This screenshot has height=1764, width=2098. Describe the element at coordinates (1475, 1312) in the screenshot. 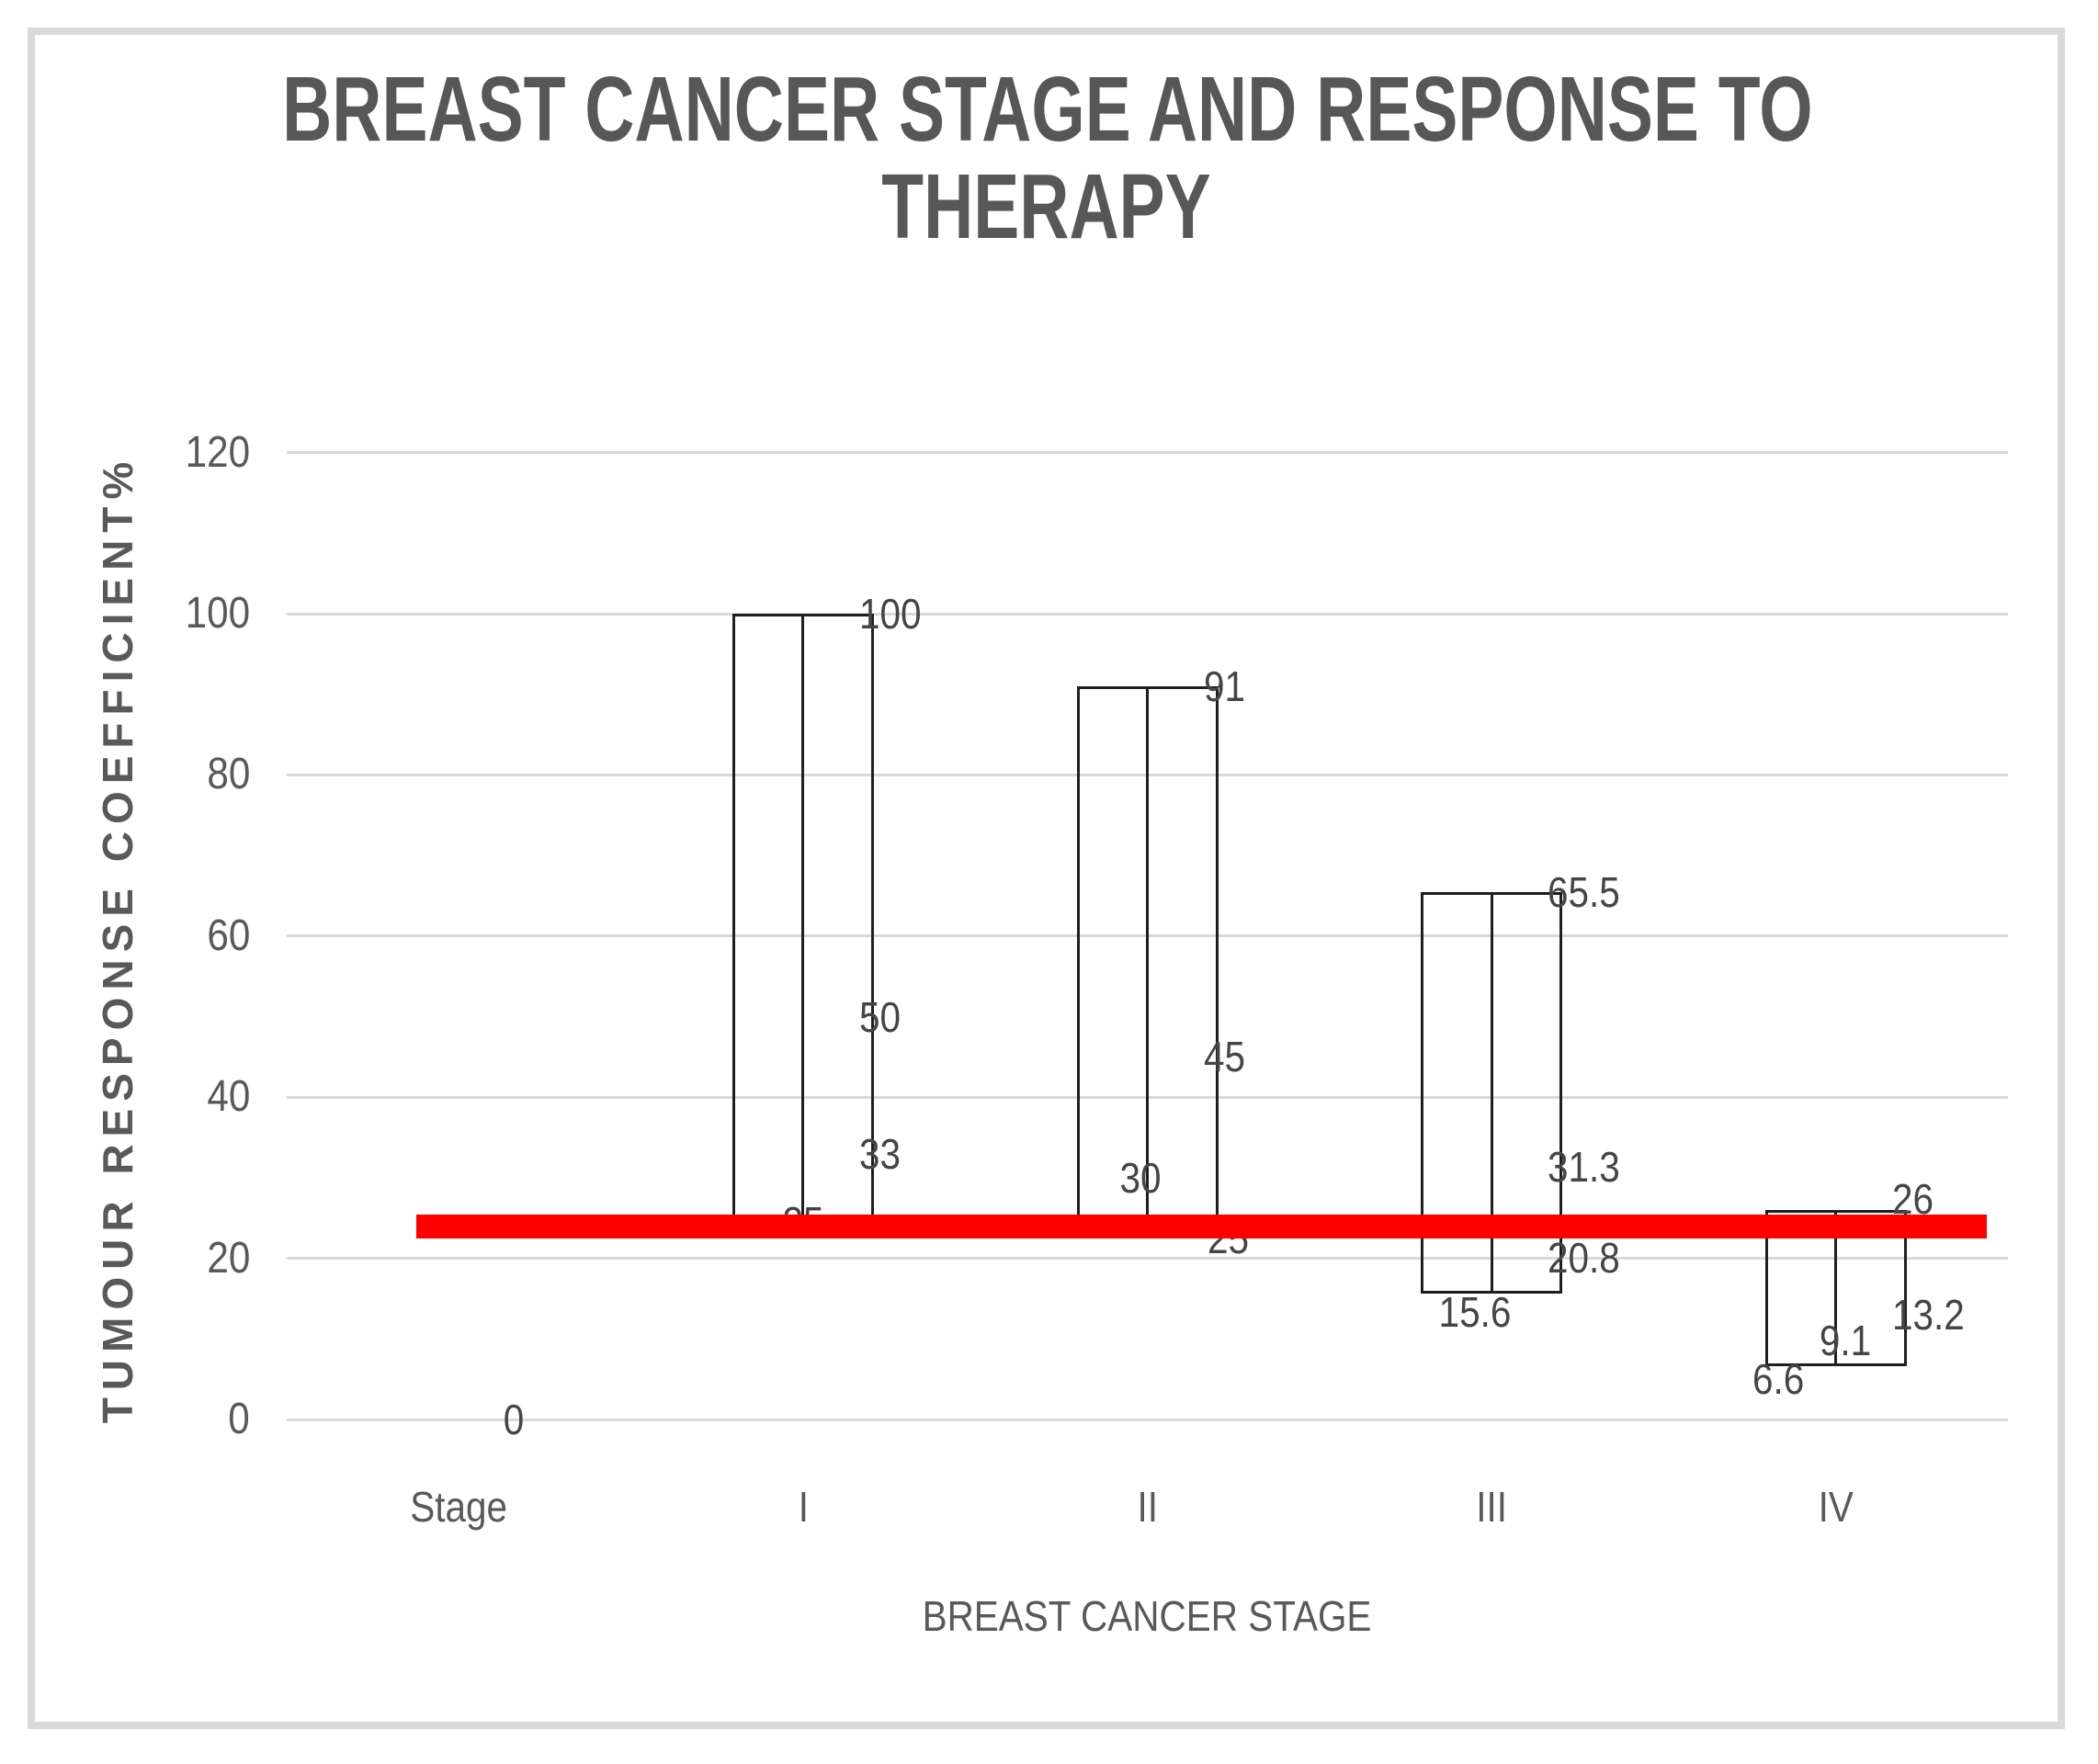

I see `data-label-III-15.6: 15.6` at that location.